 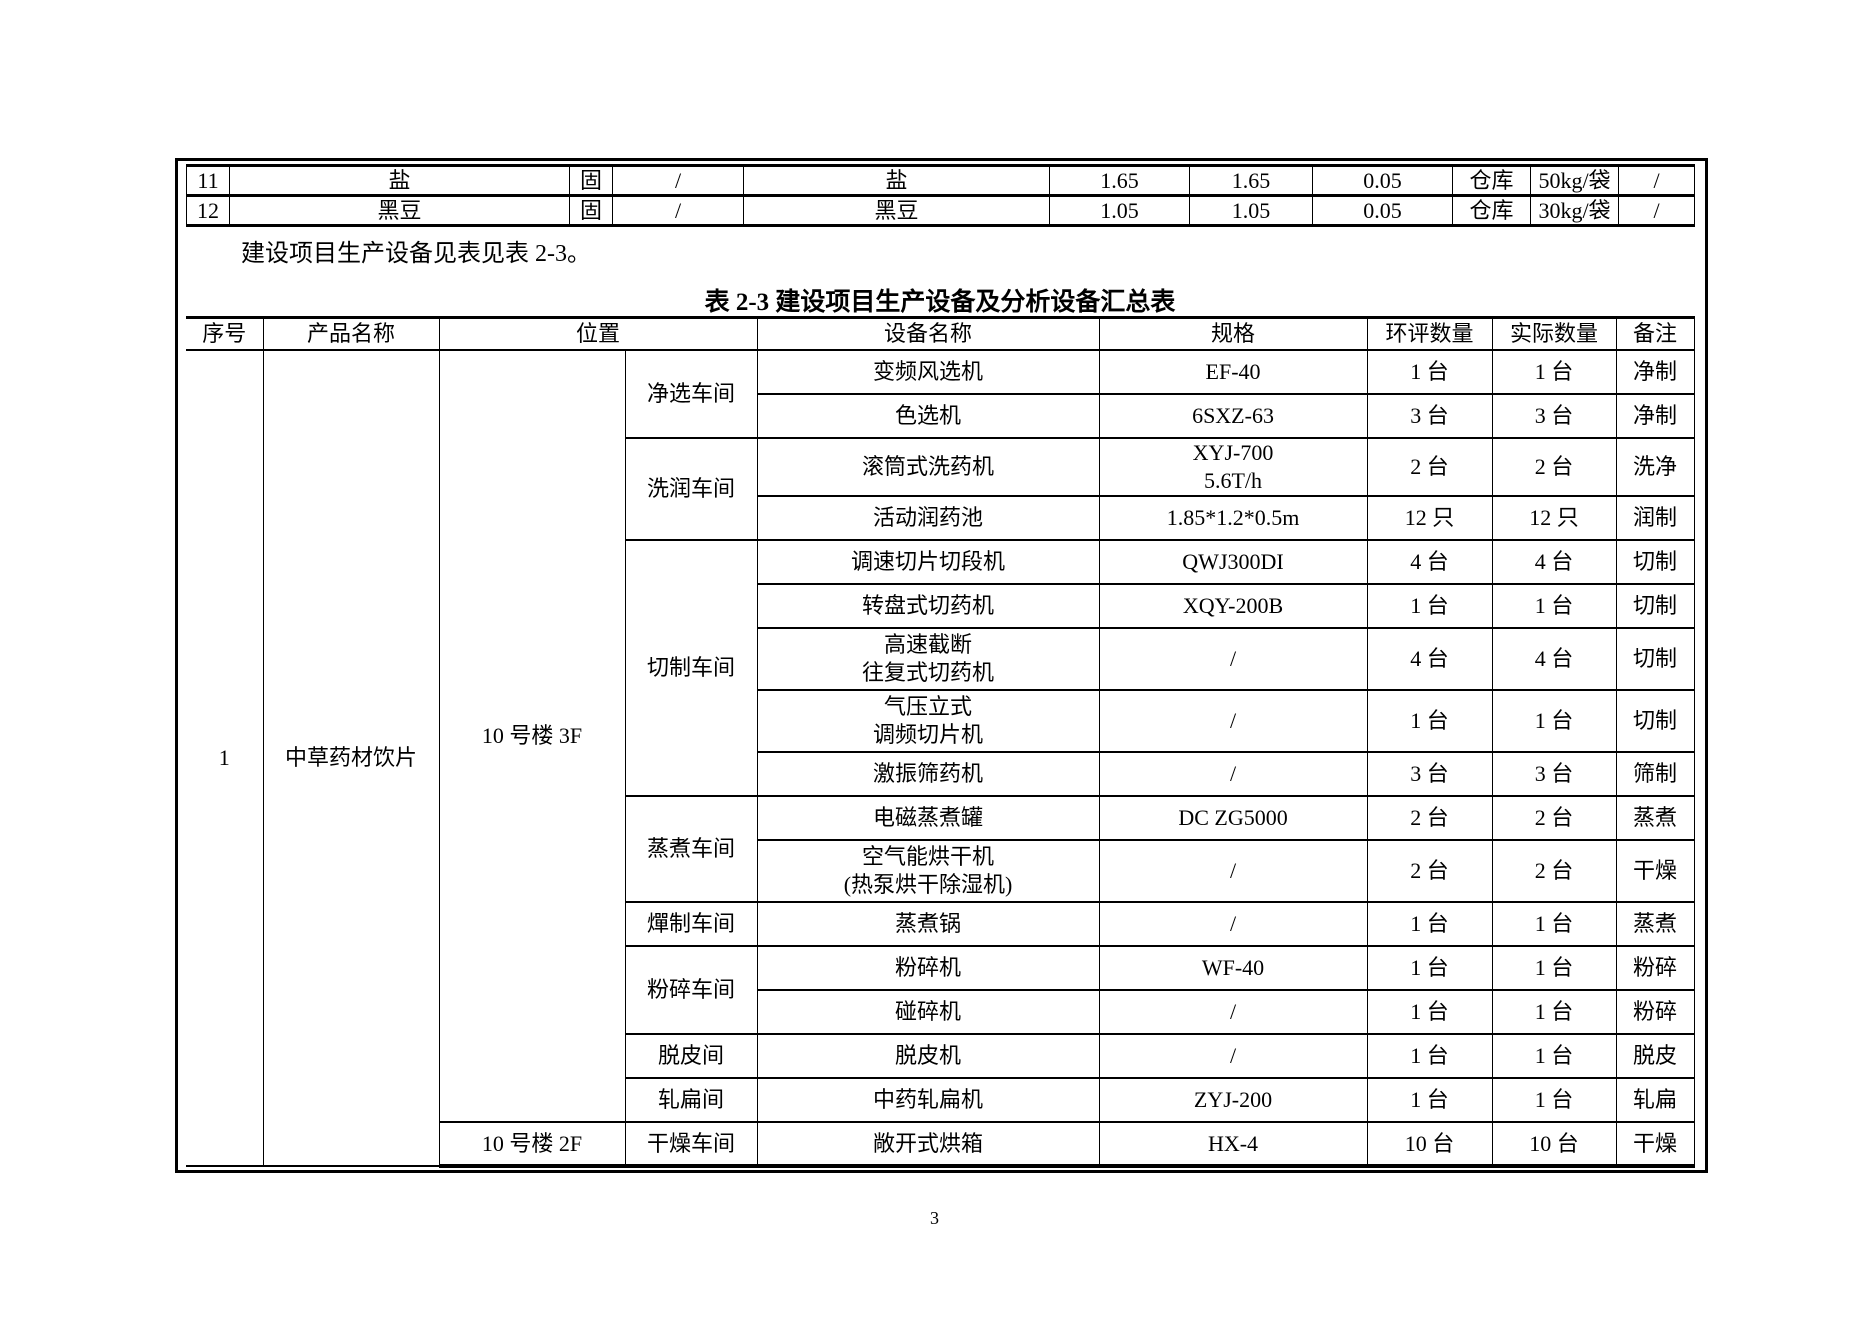 What do you see at coordinates (1655, 968) in the screenshot?
I see `cell-note: 粉碎` at bounding box center [1655, 968].